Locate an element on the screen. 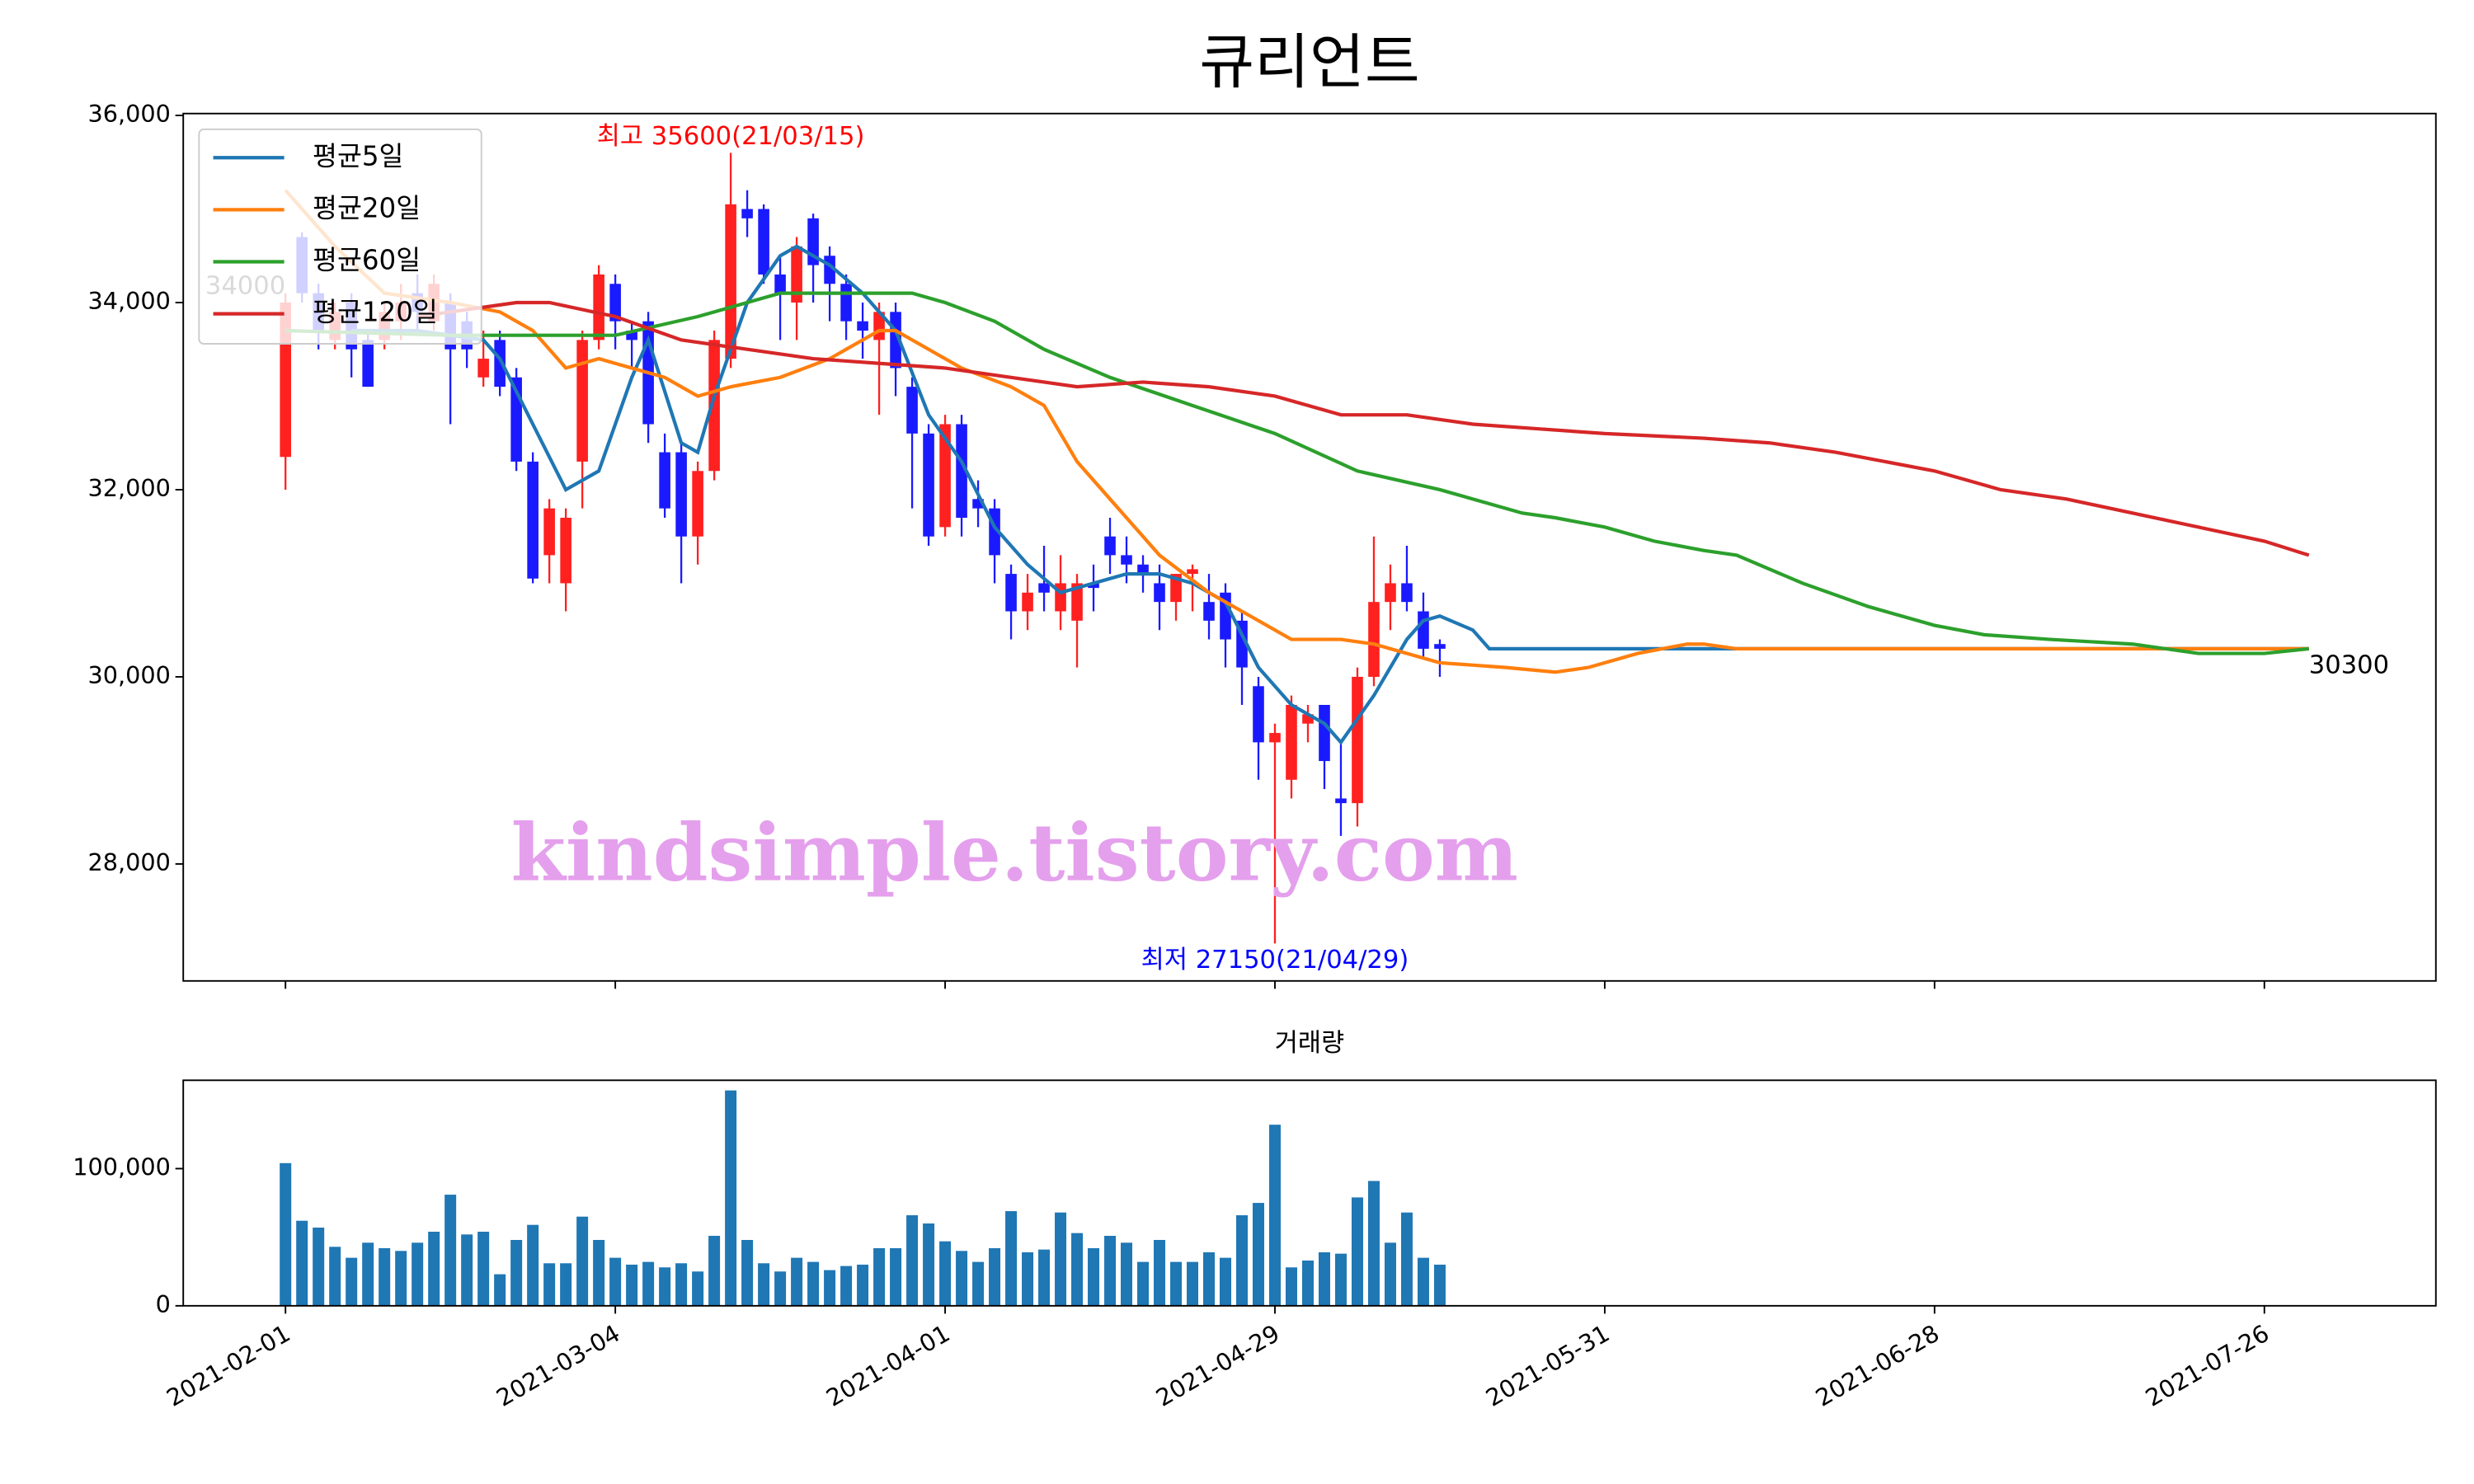 The height and width of the screenshot is (1484, 2474). watermark: kindsimple.tistory.com is located at coordinates (1014, 852).